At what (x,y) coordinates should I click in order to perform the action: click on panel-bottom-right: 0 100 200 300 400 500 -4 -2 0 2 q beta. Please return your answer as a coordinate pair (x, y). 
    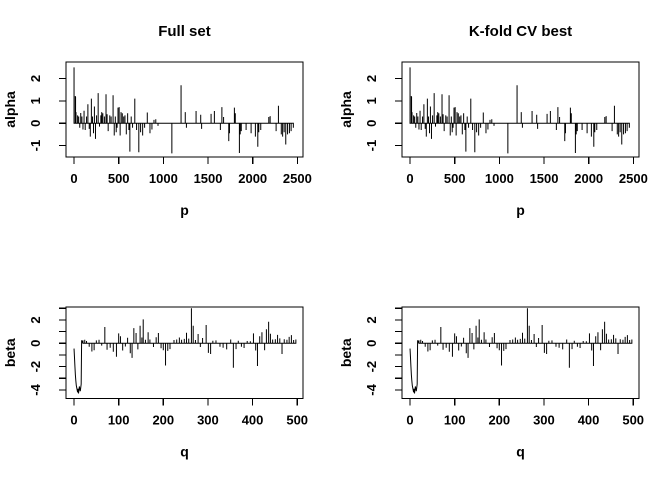
    Looking at the image, I should click on (491, 383).